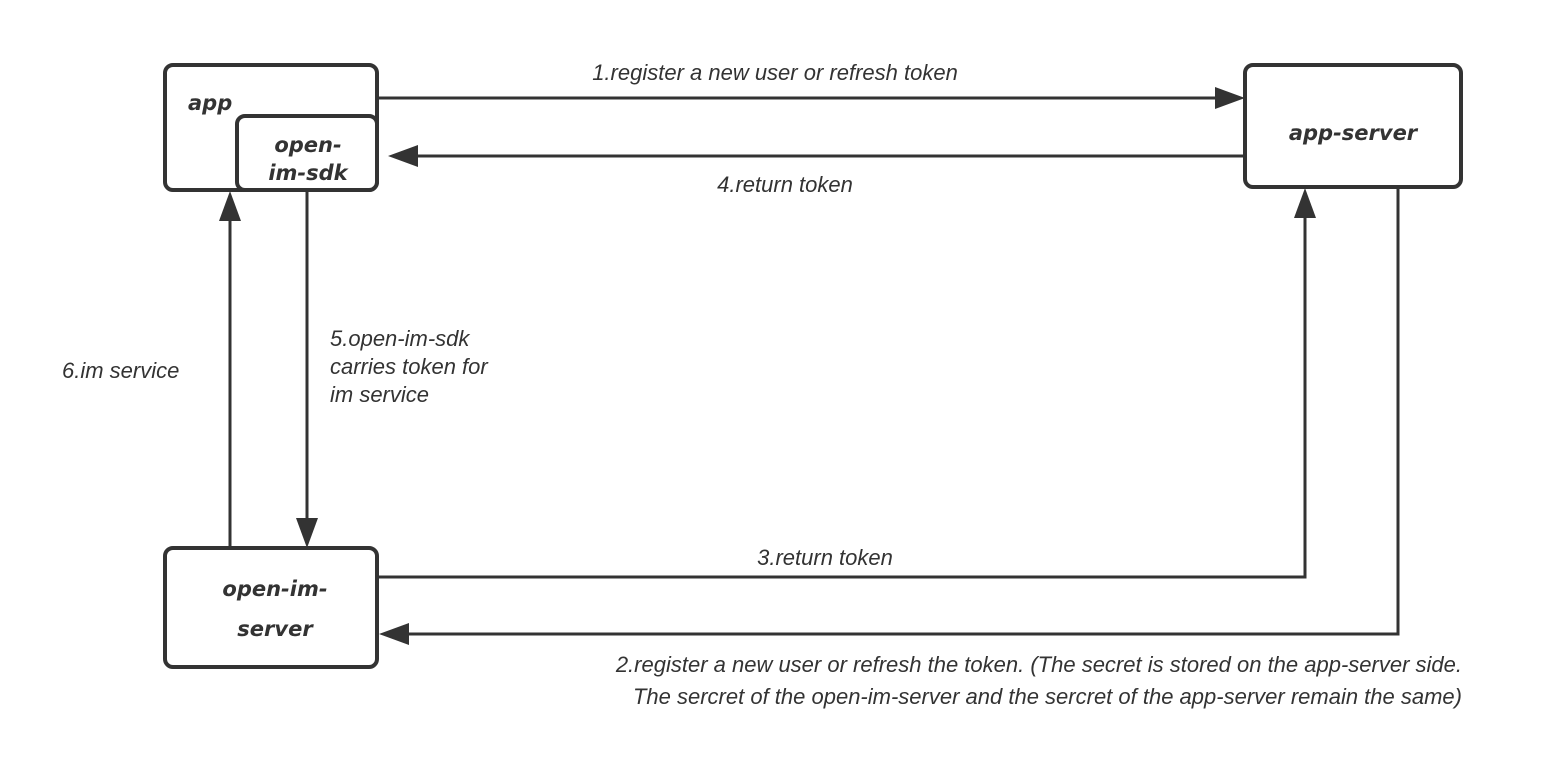 Image resolution: width=1568 pixels, height=769 pixels. What do you see at coordinates (274, 589) in the screenshot?
I see `node-im-server-label-1: open-im-` at bounding box center [274, 589].